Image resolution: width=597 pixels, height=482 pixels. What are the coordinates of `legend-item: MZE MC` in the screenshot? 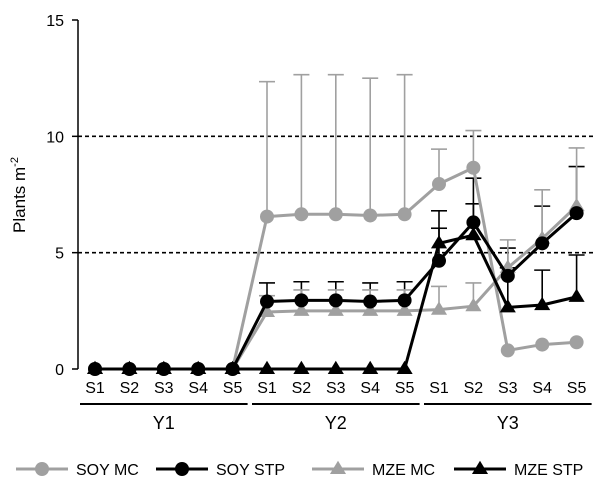 It's located at (373, 469).